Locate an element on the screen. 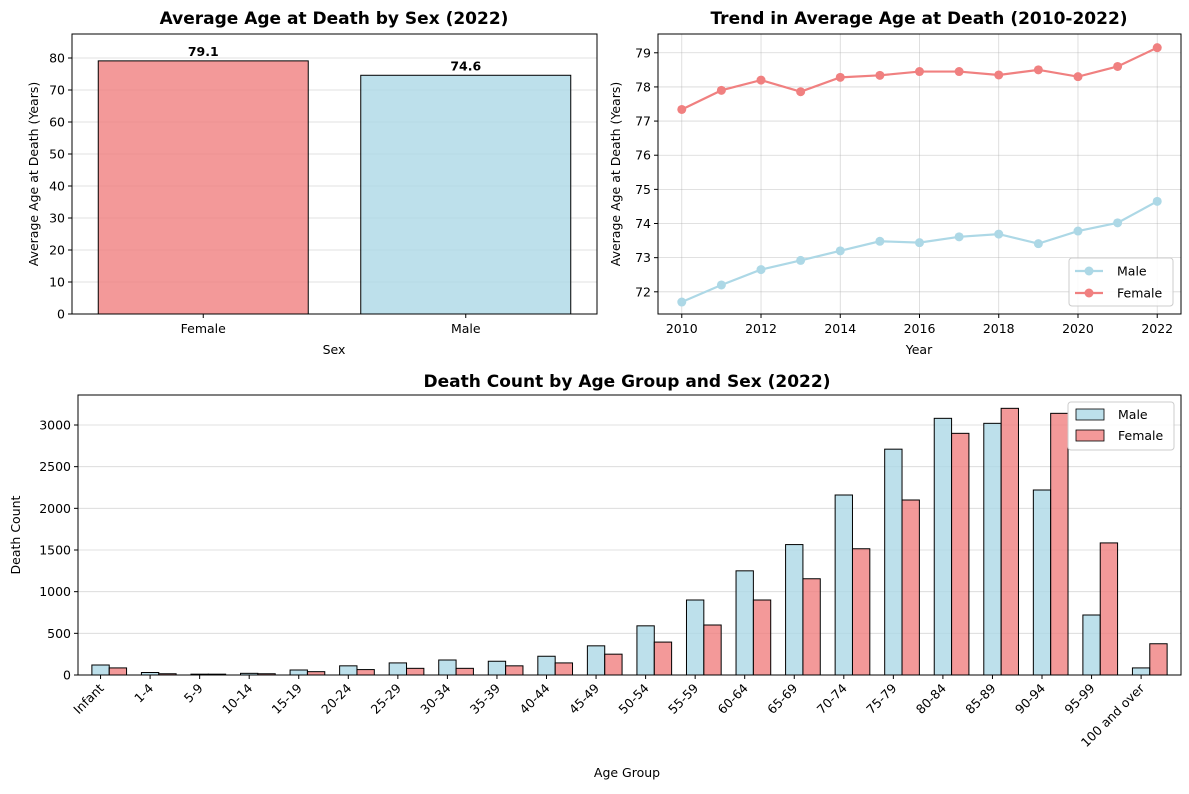 This screenshot has height=794, width=1189. c3-legend-female-swatch is located at coordinates (1090, 435).